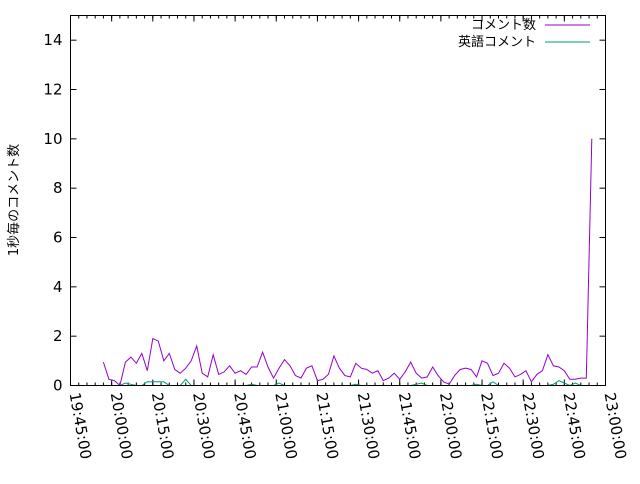 This screenshot has width=640, height=484. What do you see at coordinates (80, 425) in the screenshot?
I see `x-tick-label: 19:45:00` at bounding box center [80, 425].